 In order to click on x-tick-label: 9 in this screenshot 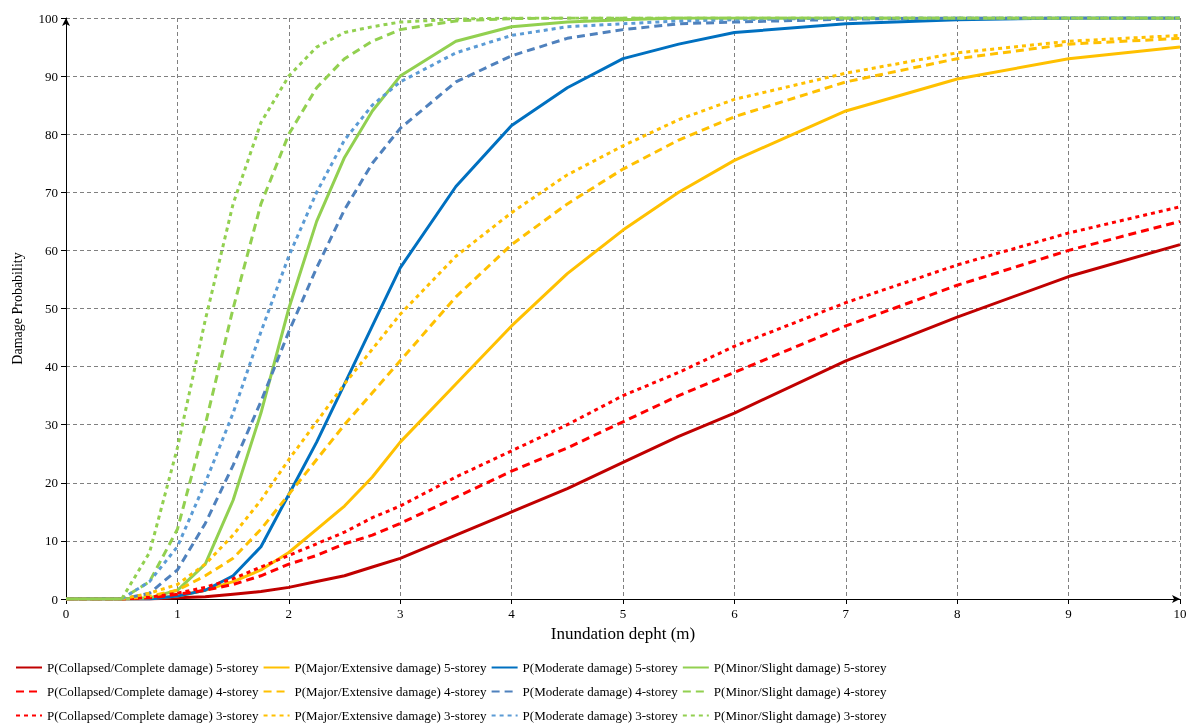, I will do `click(1068, 613)`.